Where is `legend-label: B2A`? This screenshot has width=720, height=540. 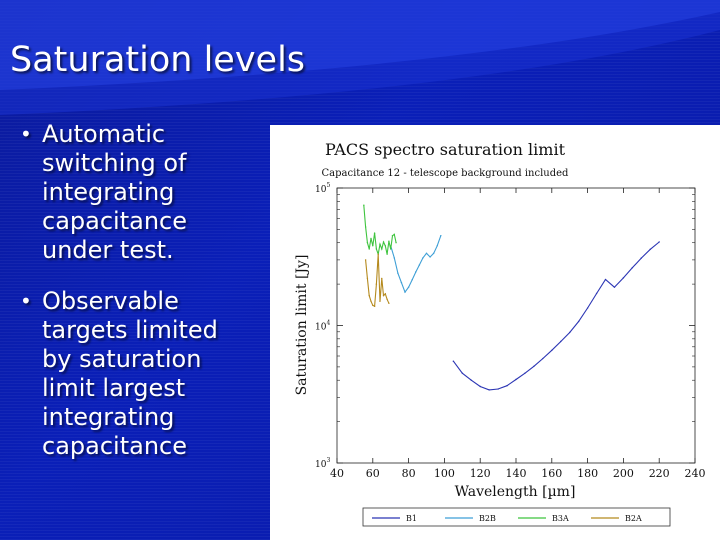
legend-label: B2A is located at coordinates (633, 518).